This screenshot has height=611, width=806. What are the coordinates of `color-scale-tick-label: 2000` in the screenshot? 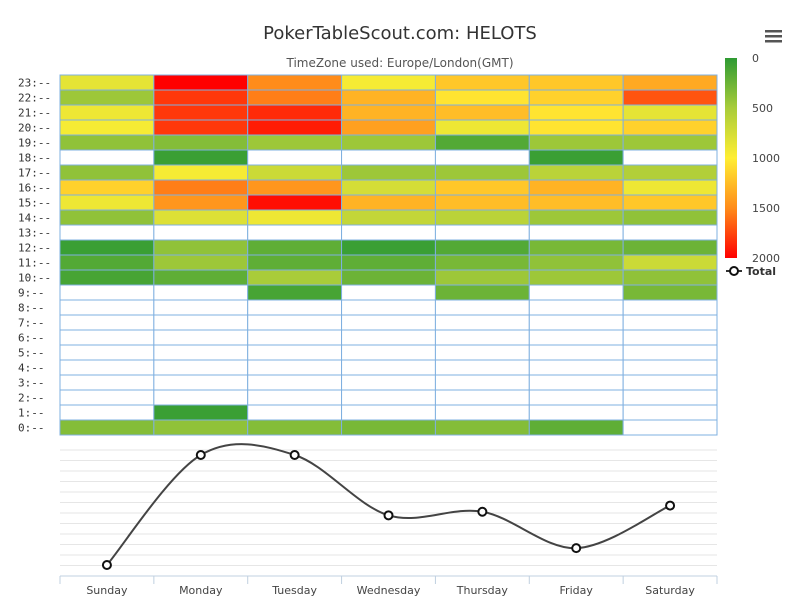 It's located at (766, 258).